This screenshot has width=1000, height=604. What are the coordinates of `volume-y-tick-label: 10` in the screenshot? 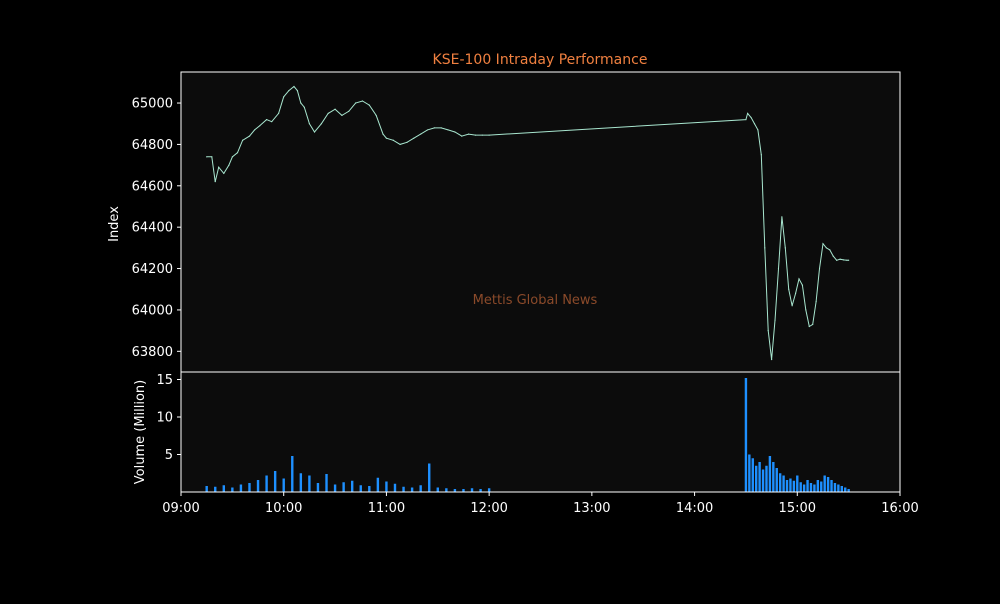 It's located at (164, 418).